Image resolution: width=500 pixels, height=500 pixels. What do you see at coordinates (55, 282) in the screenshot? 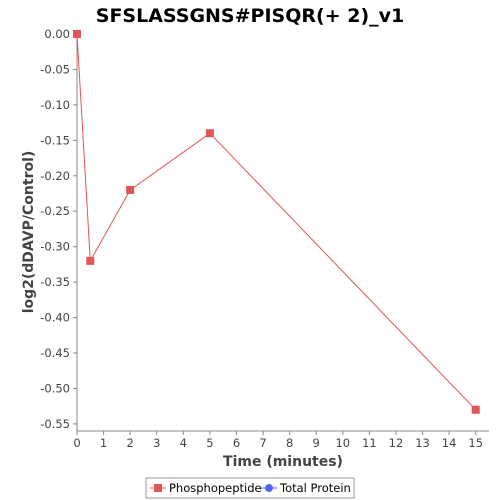
I see `y-tick-label: -0.35` at bounding box center [55, 282].